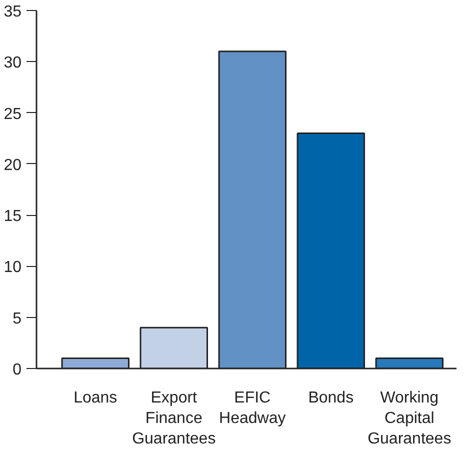  I want to click on x-tick-label: Loans, so click(96, 398).